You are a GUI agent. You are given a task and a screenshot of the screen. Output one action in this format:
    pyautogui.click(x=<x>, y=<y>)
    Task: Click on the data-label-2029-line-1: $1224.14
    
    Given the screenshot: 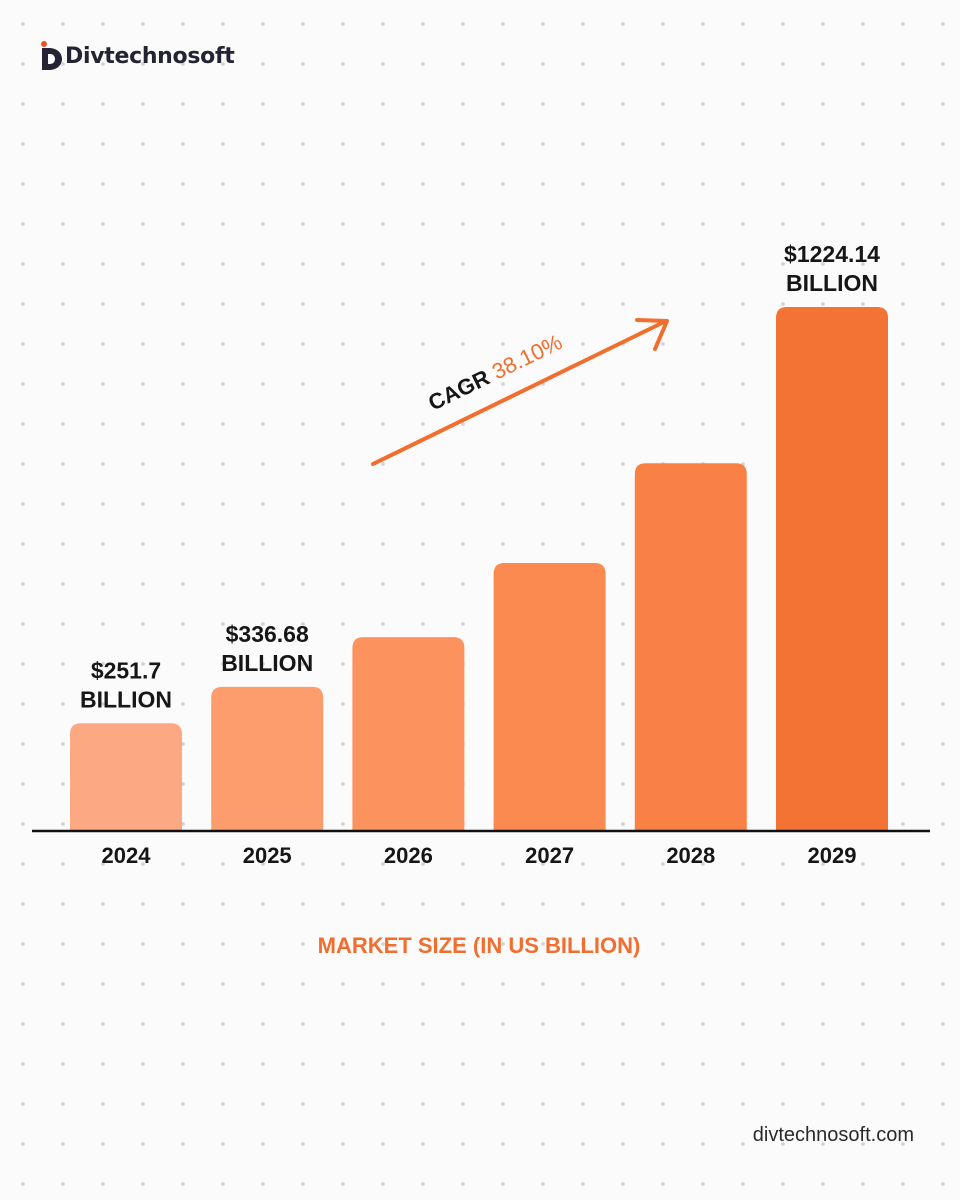 What is the action you would take?
    pyautogui.click(x=832, y=254)
    